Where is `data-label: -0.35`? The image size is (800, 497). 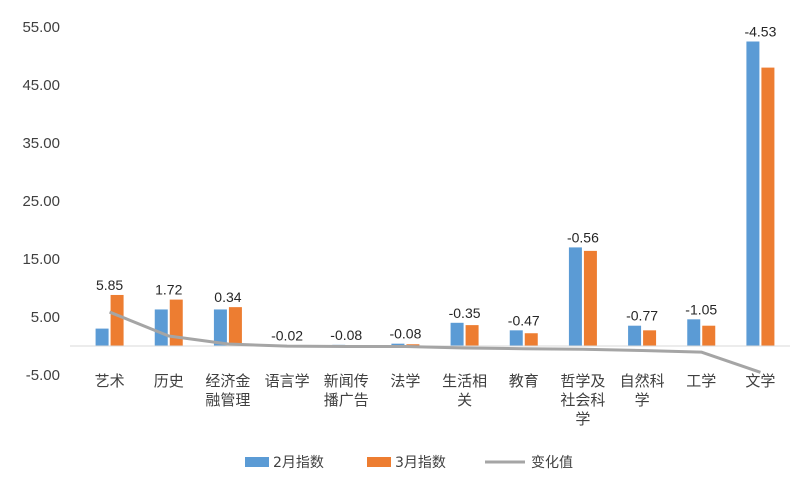
data-label: -0.35 is located at coordinates (465, 313).